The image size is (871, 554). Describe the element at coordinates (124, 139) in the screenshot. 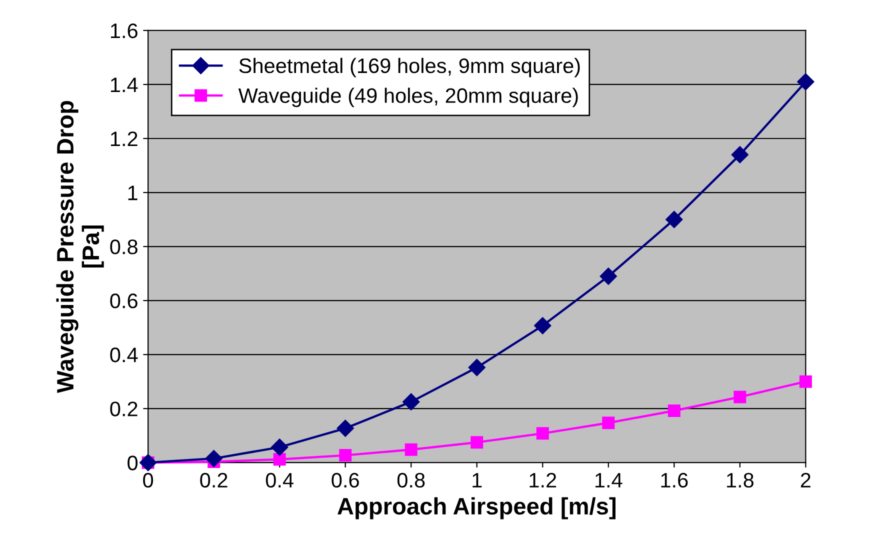

I see `y-tick-label: 1.2` at that location.